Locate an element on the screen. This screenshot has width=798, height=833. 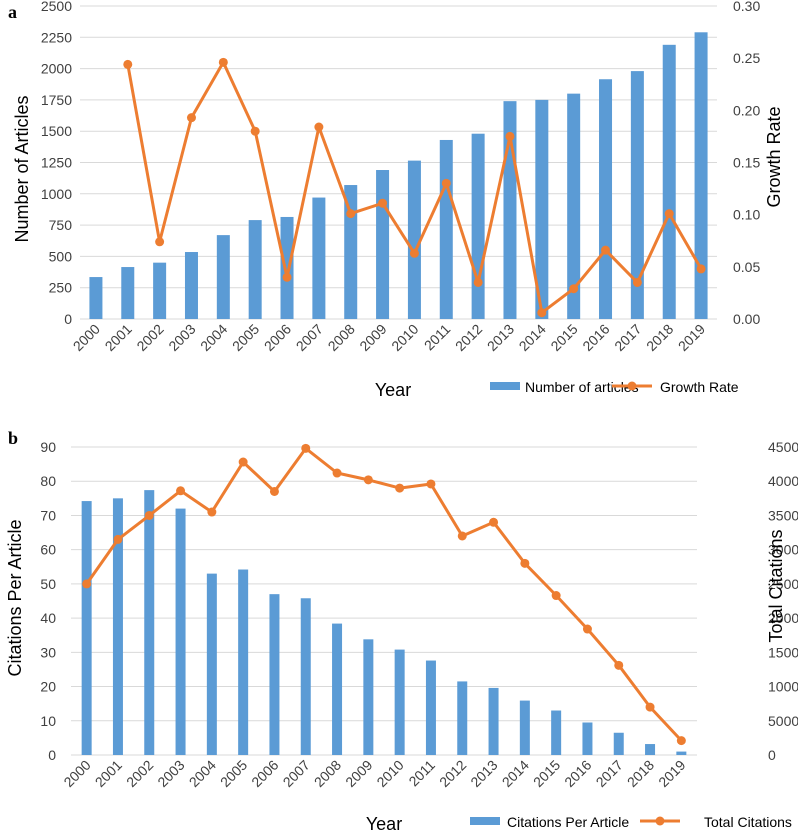
panel-a-x-axis-title: Year is located at coordinates (393, 390).